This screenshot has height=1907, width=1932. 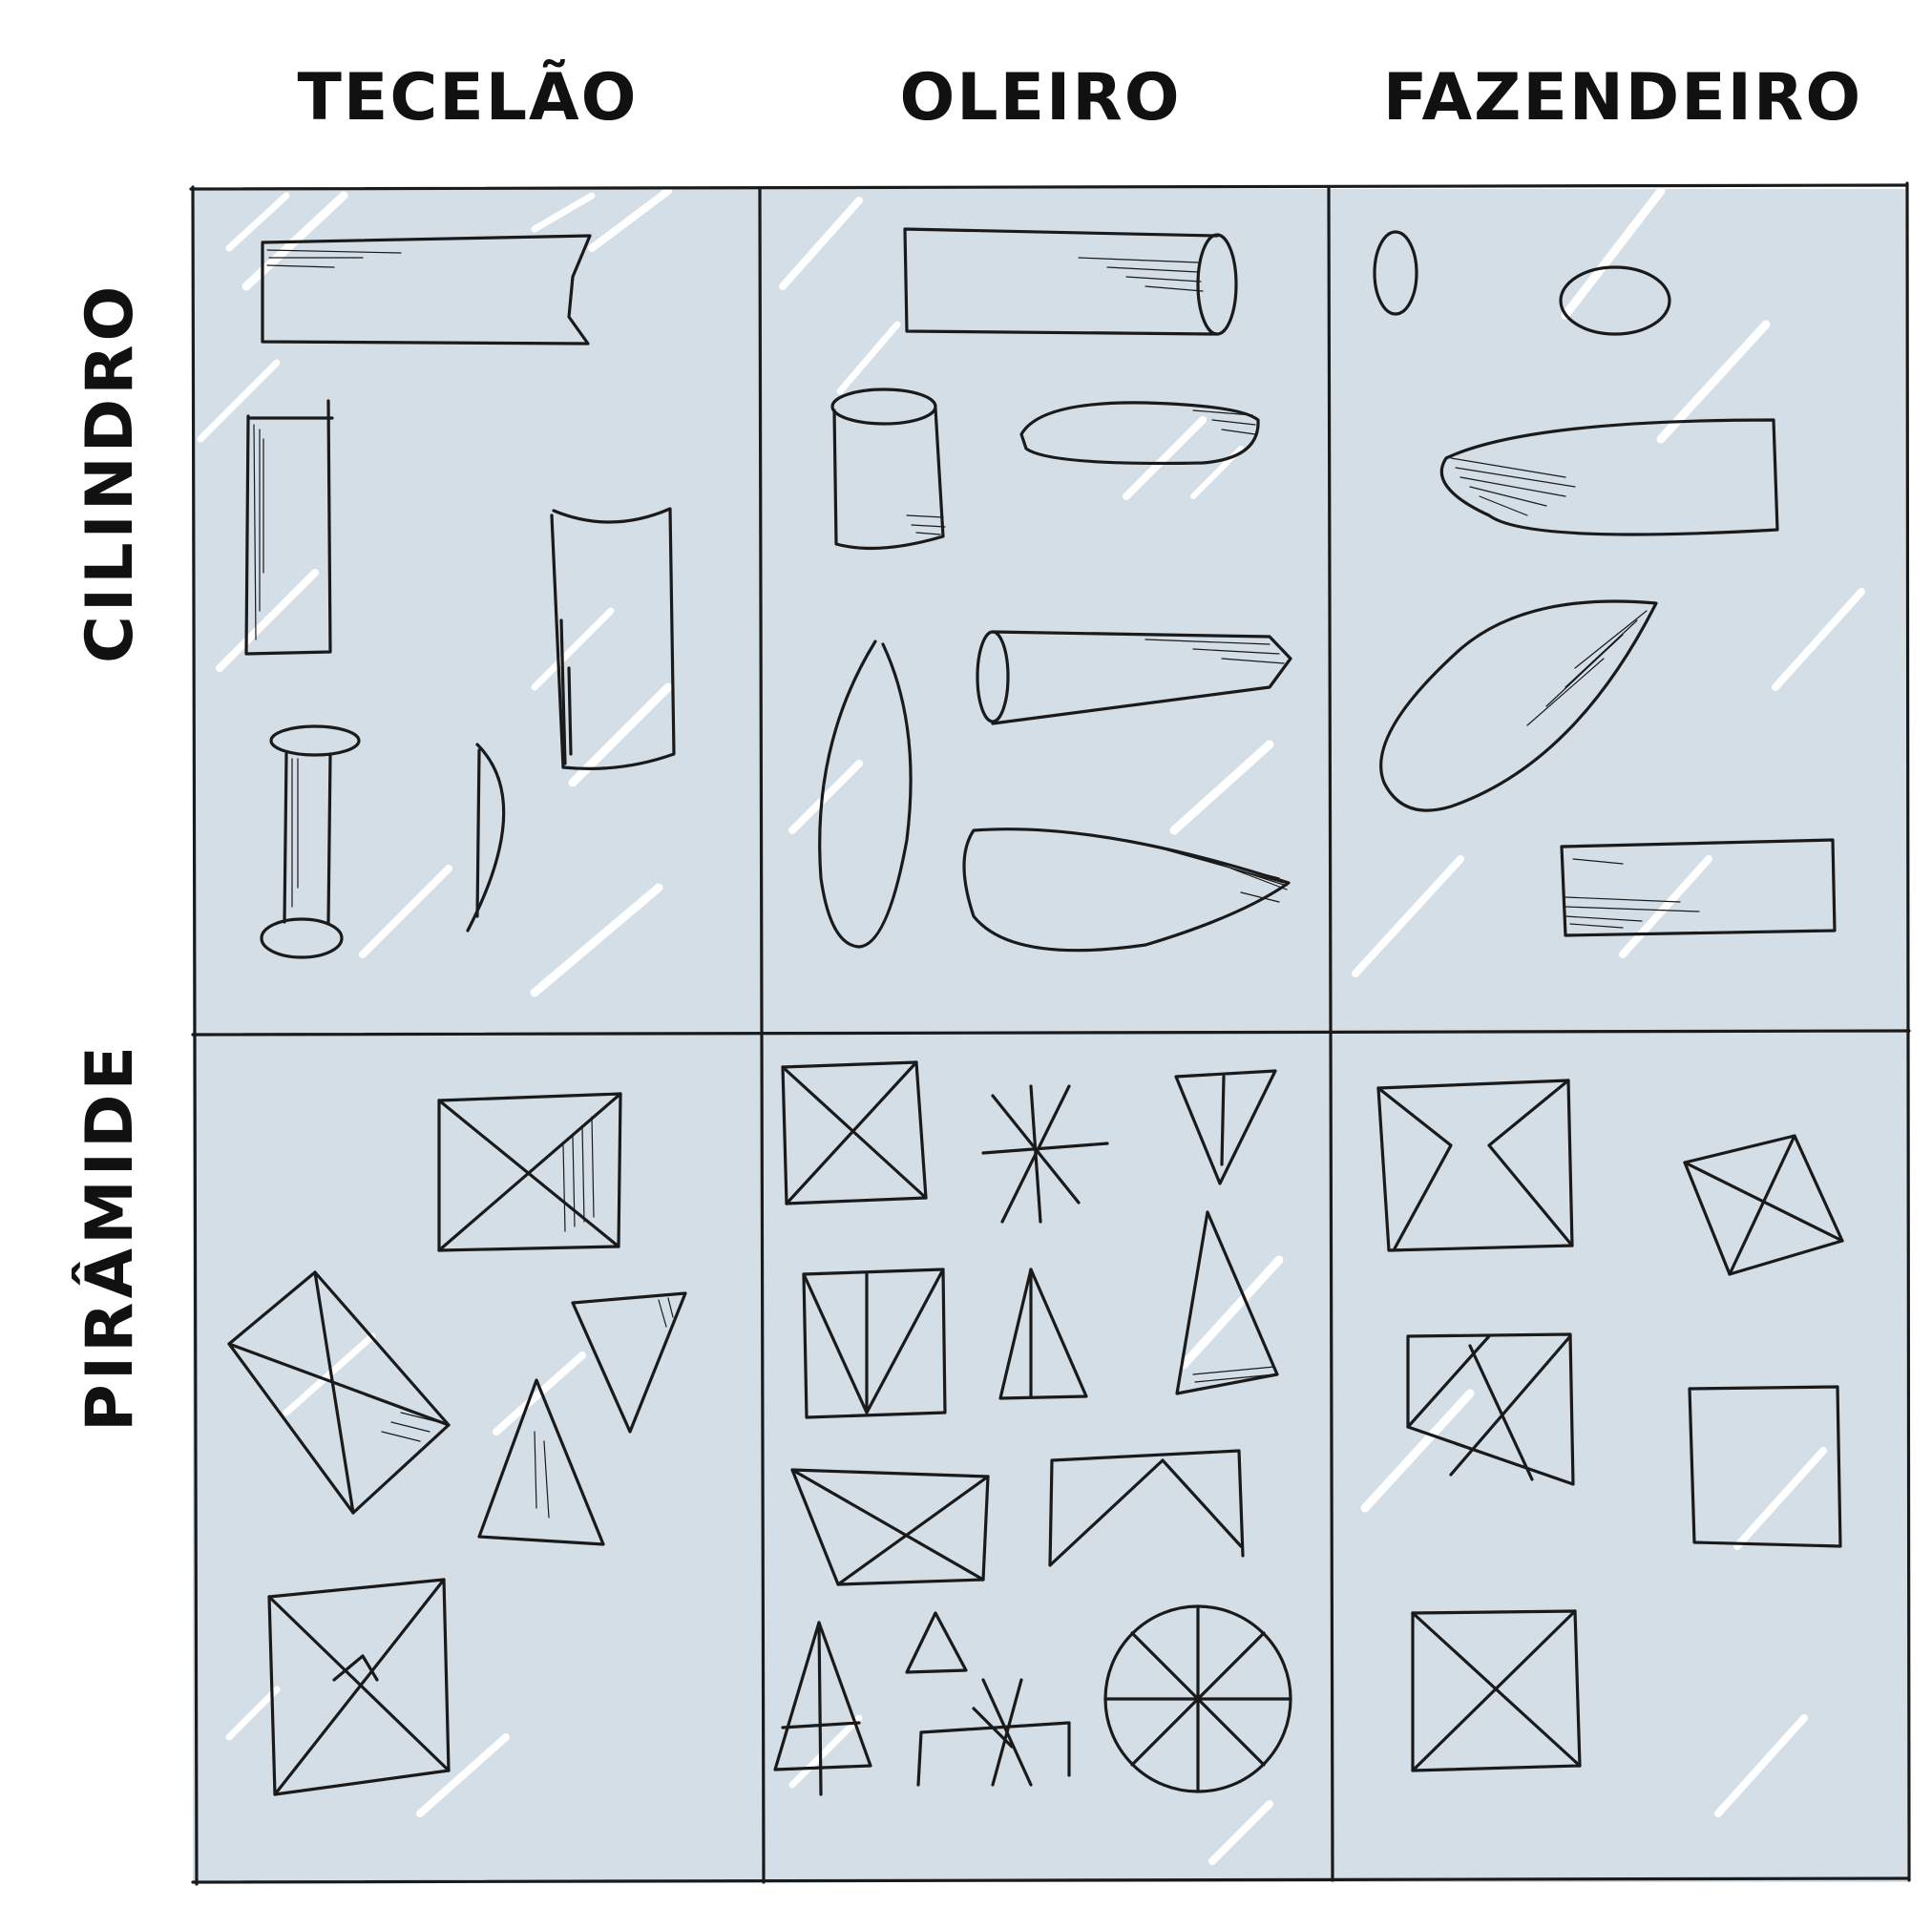 What do you see at coordinates (460, 596) in the screenshot?
I see `cell-cilindro-tecelao` at bounding box center [460, 596].